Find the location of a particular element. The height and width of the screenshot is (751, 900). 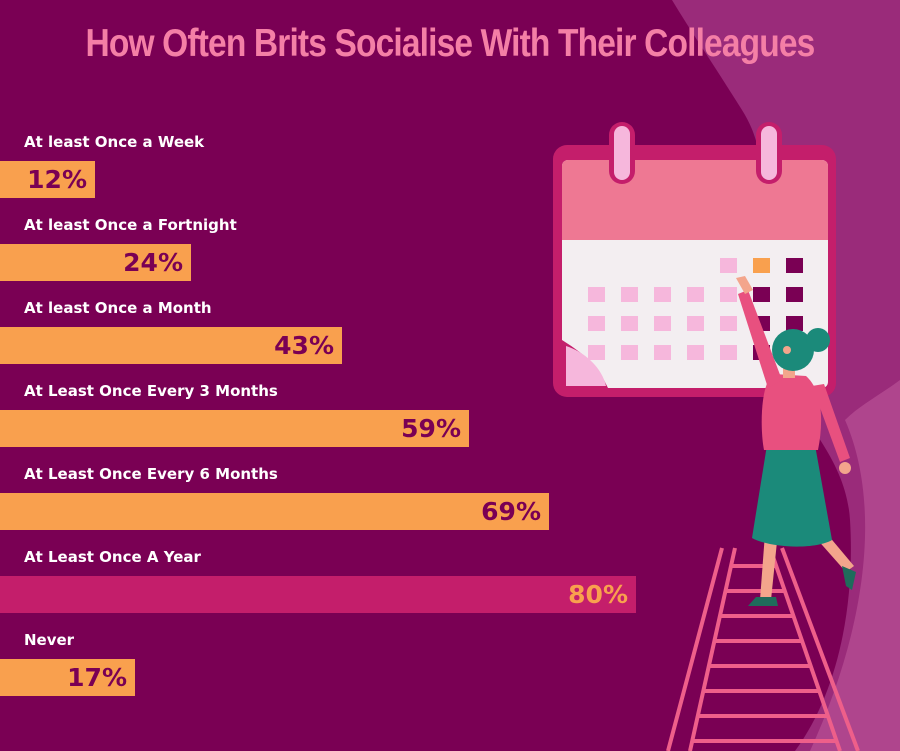

calendar-day-grid is located at coordinates (695, 309).